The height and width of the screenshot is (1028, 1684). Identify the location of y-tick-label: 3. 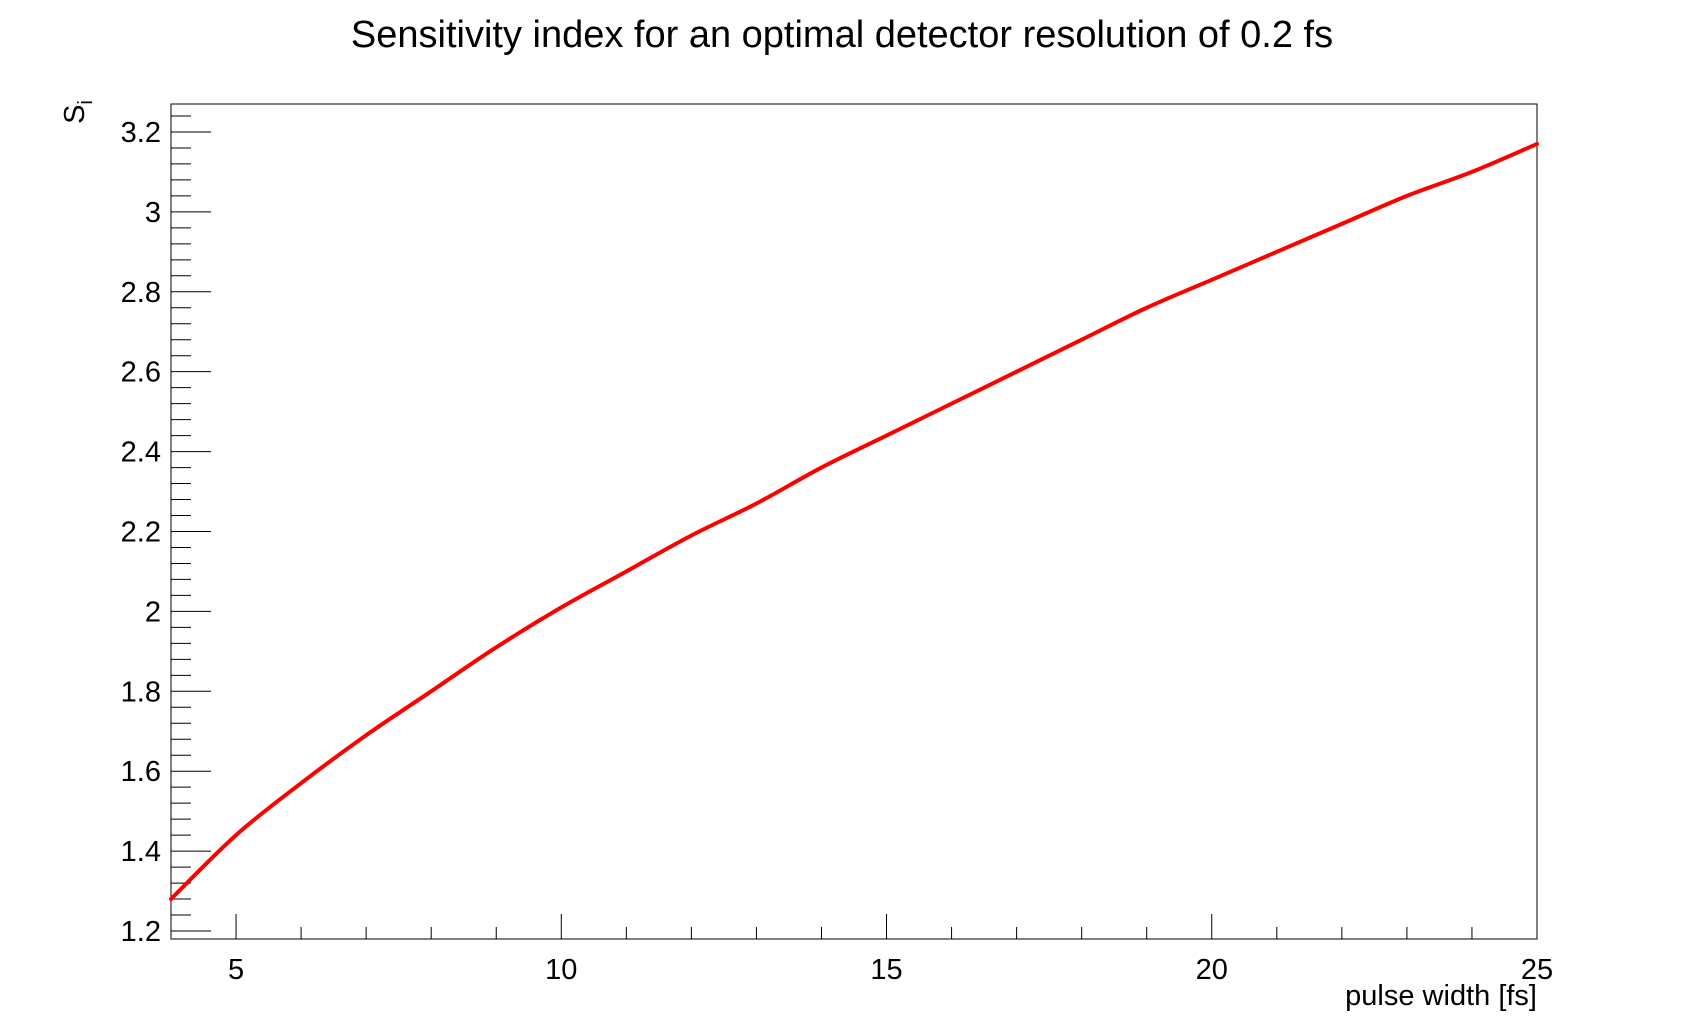
(153, 213).